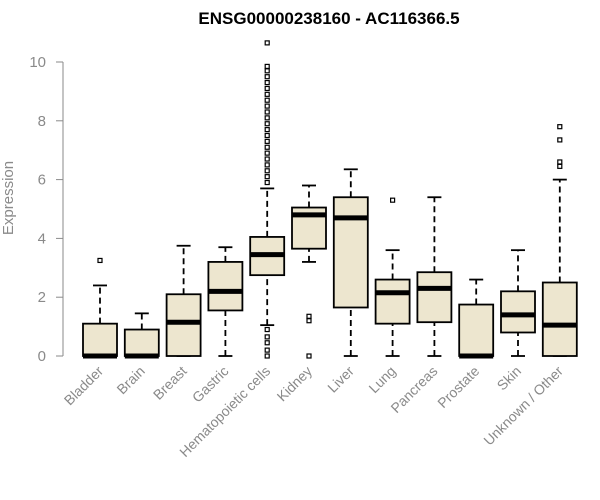 This screenshot has height=500, width=600. I want to click on x-tick-label: Kidney, so click(295, 384).